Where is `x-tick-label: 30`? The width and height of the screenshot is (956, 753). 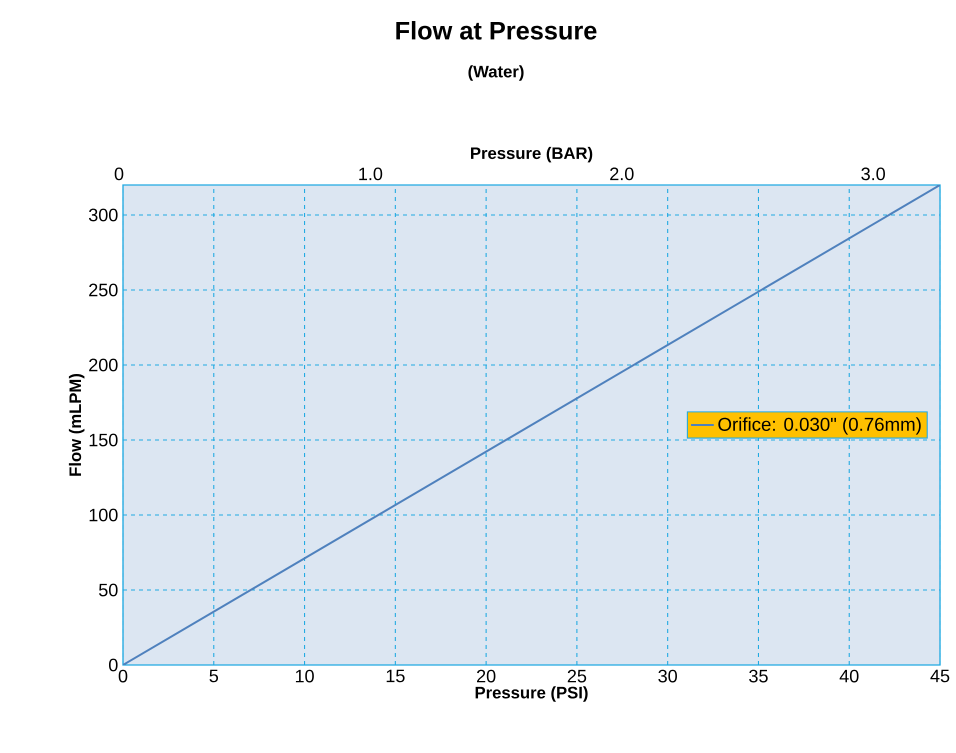 x-tick-label: 30 is located at coordinates (667, 676).